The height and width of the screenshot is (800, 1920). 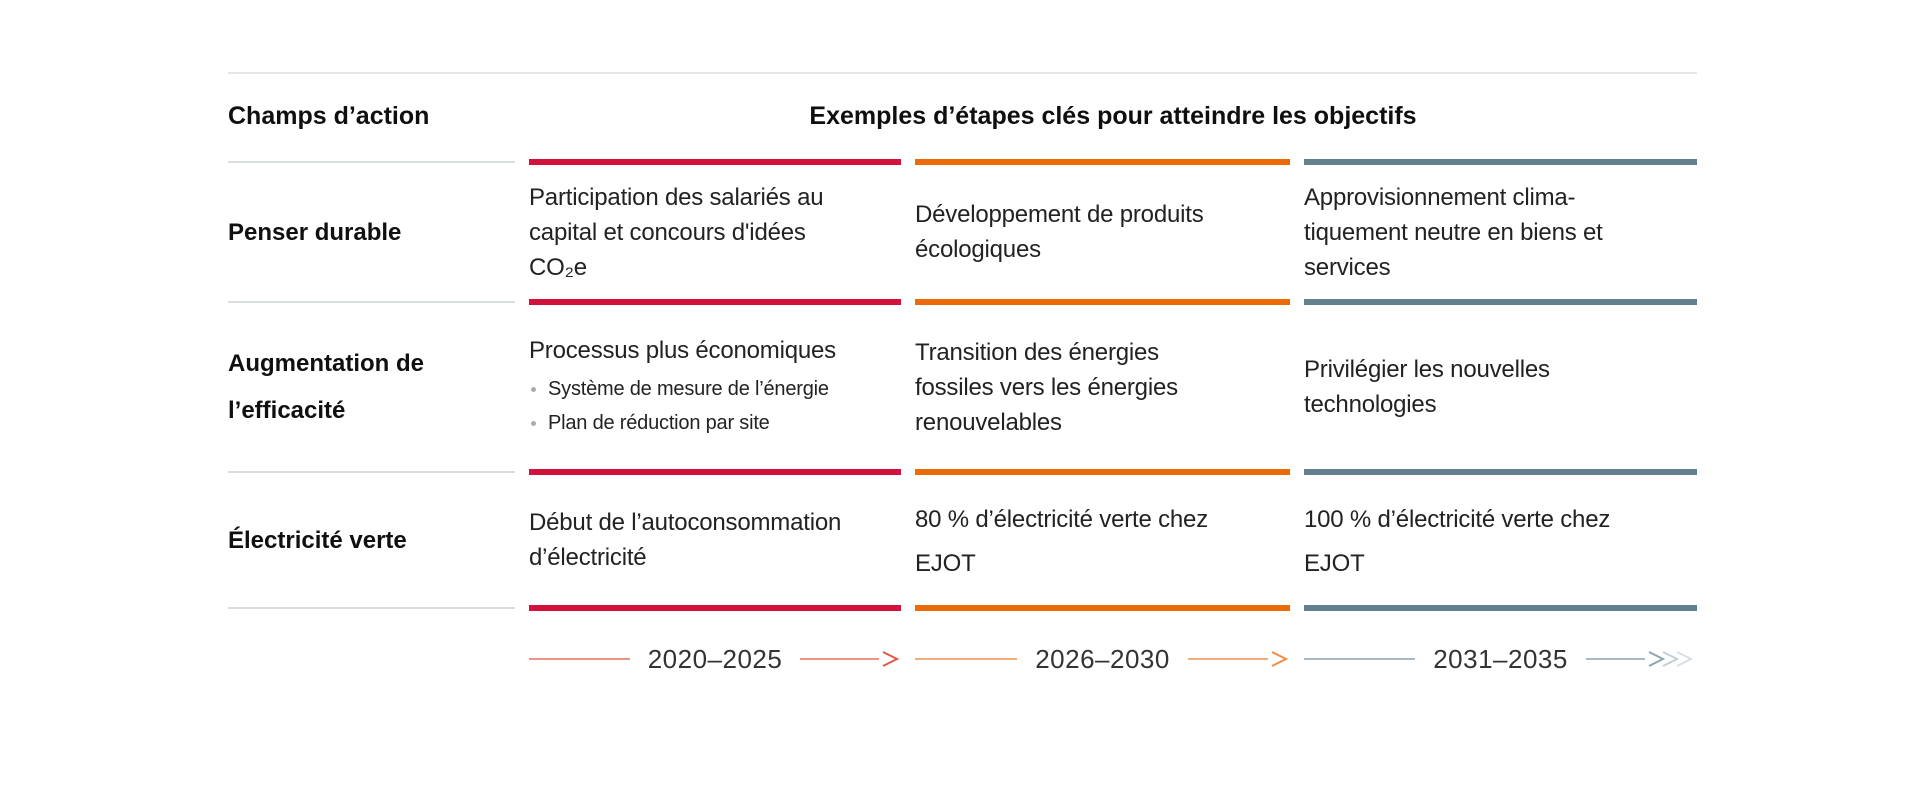 I want to click on row-label-augmentation-efficacite: Augmentation de l’efficacité, so click(x=326, y=387).